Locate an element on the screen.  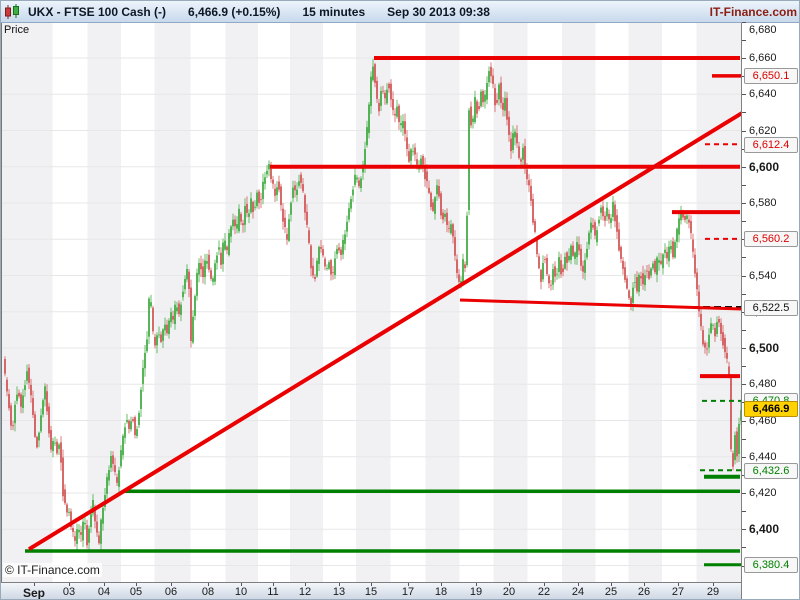
time-axis-label: 18 is located at coordinates (441, 592).